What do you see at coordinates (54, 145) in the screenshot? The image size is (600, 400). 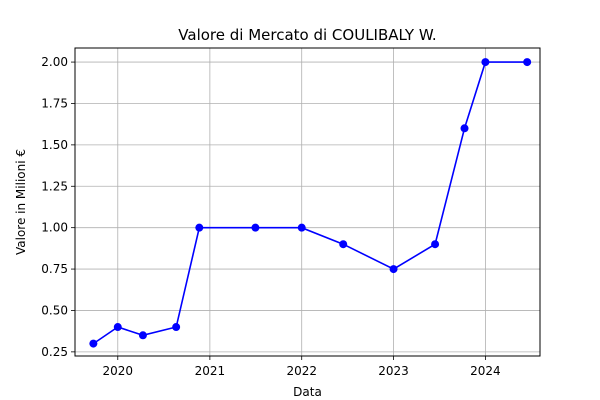 I see `y-tick-label: 1.50` at bounding box center [54, 145].